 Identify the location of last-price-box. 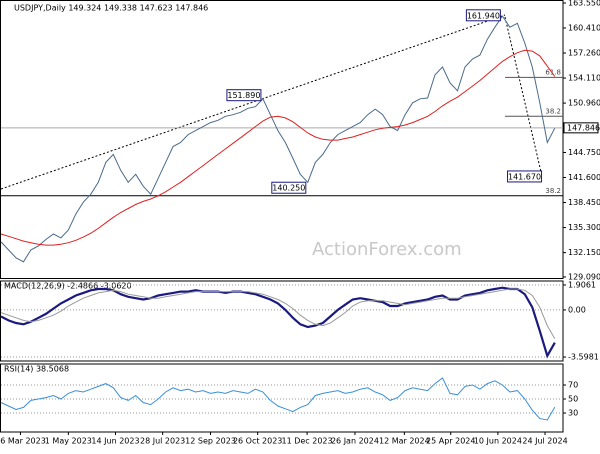
(581, 128).